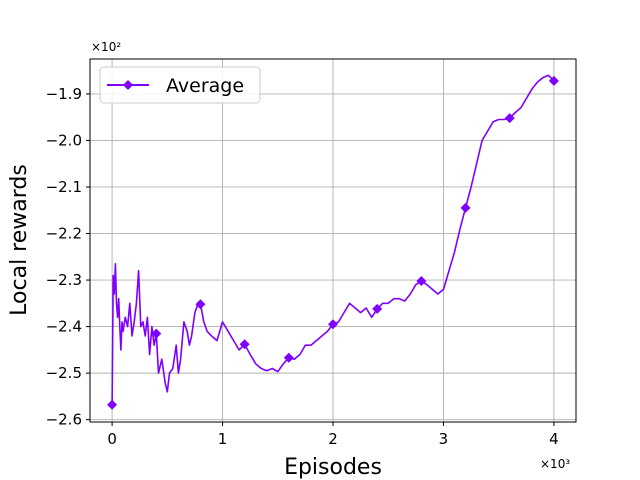 This screenshot has height=480, width=640. What do you see at coordinates (444, 439) in the screenshot?
I see `x-tick-label: 3` at bounding box center [444, 439].